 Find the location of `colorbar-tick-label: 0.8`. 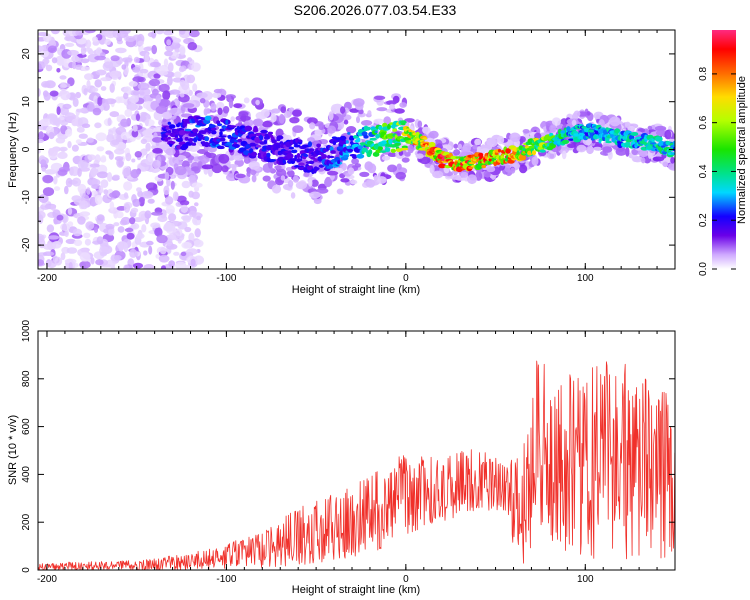

colorbar-tick-label: 0.8 is located at coordinates (703, 74).